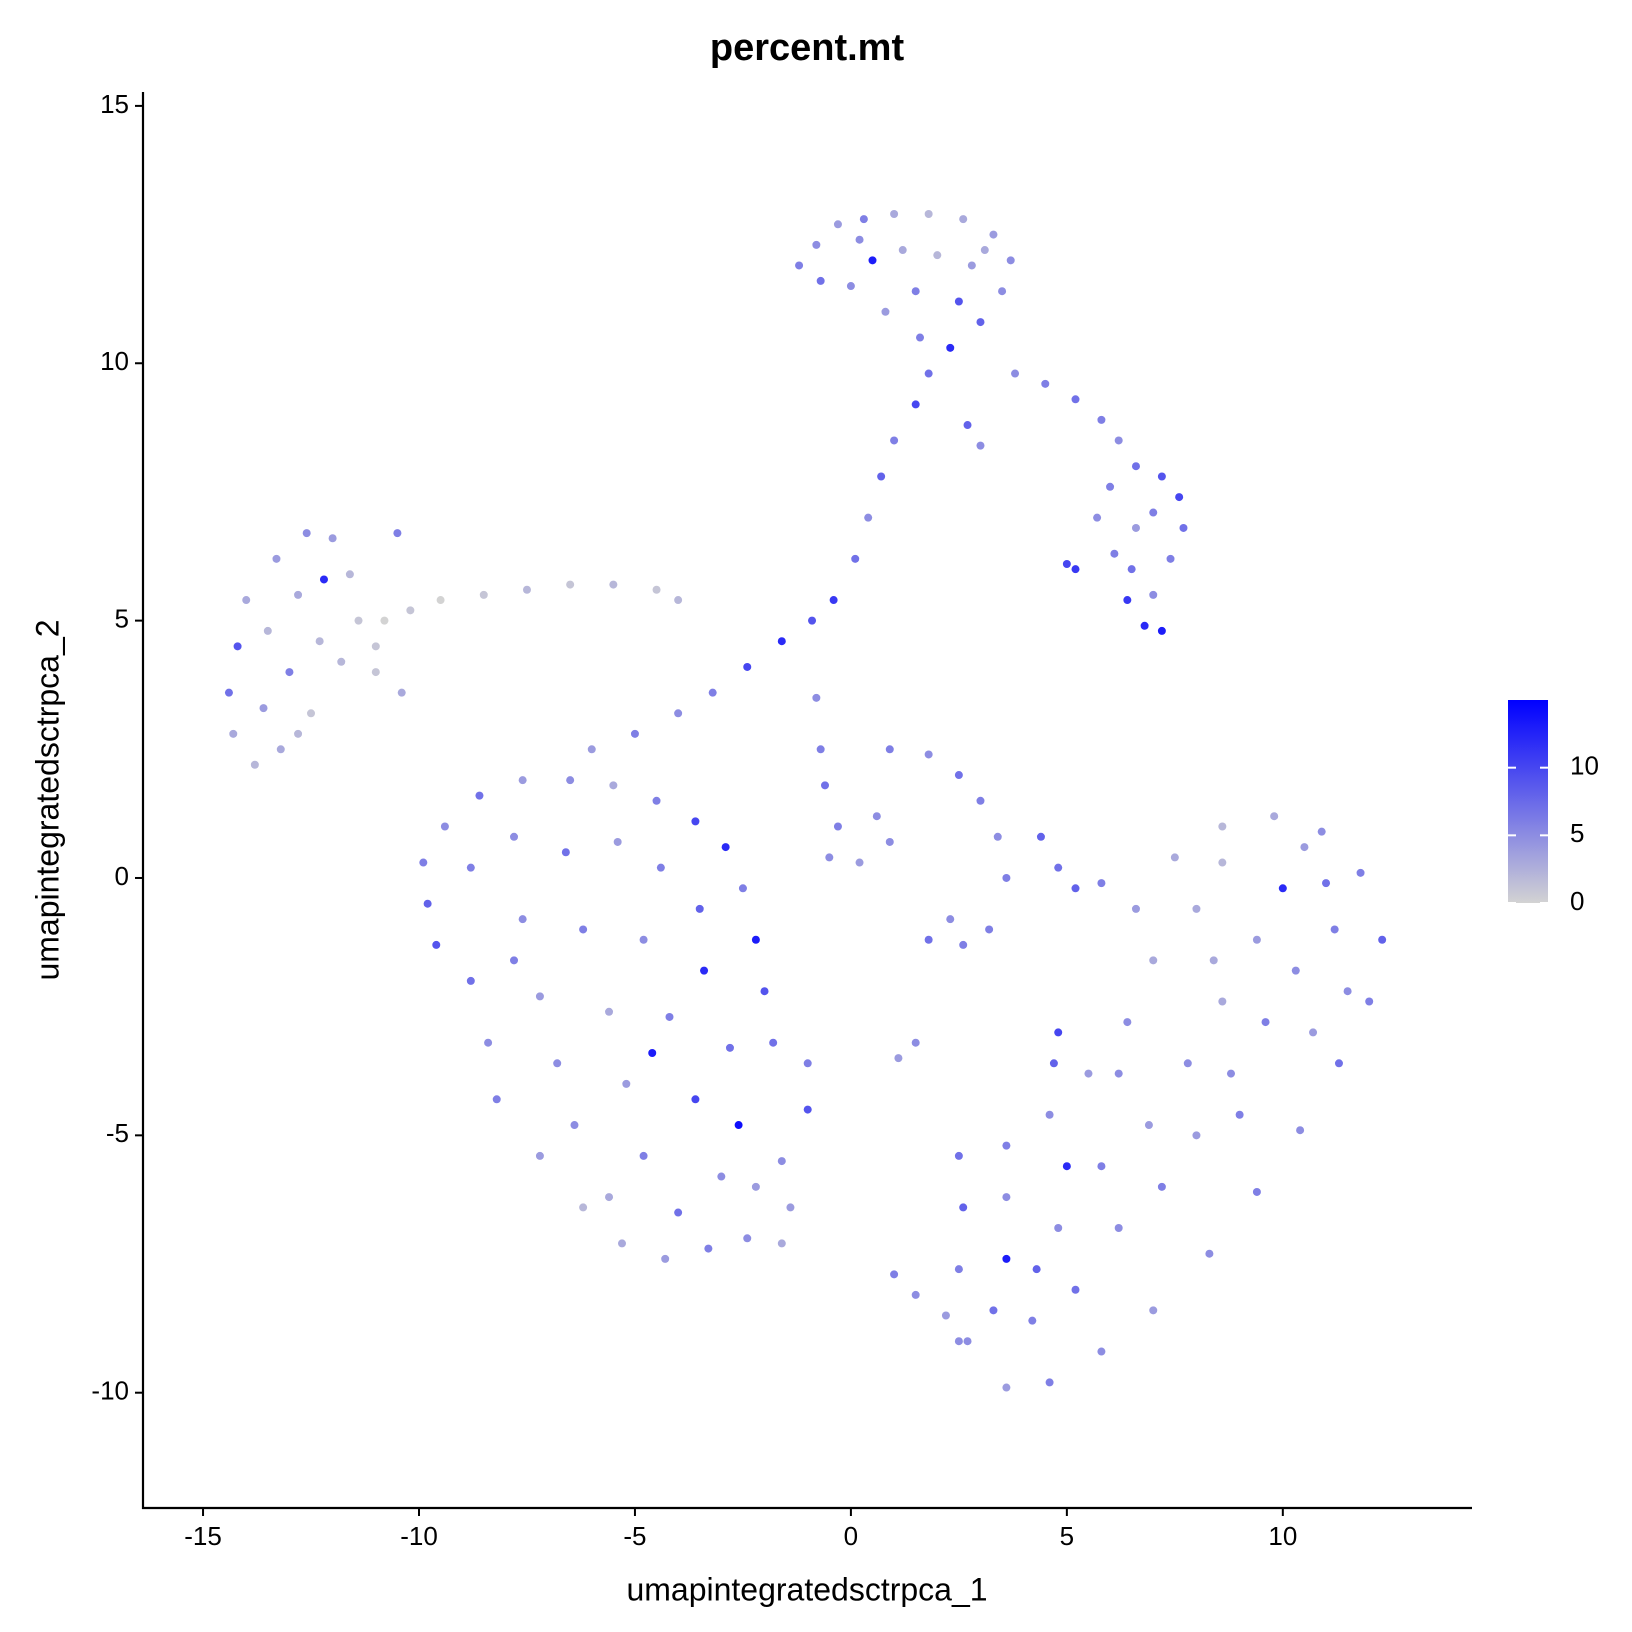 This screenshot has height=1632, width=1632. Describe the element at coordinates (114, 361) in the screenshot. I see `y-tick-label: 10` at that location.